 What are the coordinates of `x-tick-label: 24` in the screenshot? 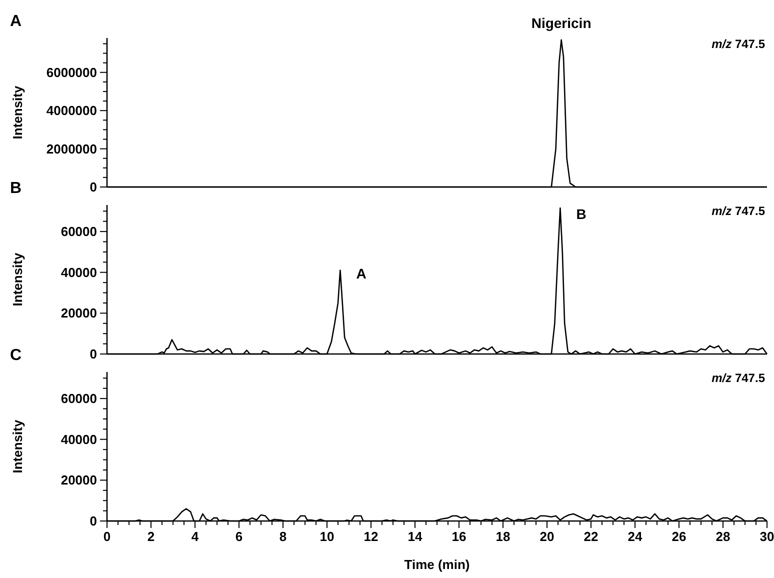 It's located at (635, 536).